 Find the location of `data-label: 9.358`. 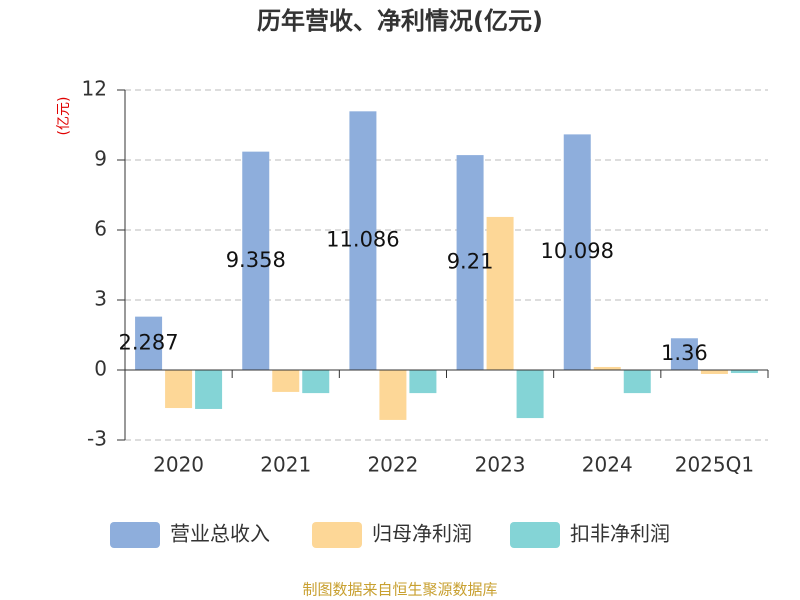

data-label: 9.358 is located at coordinates (256, 260).